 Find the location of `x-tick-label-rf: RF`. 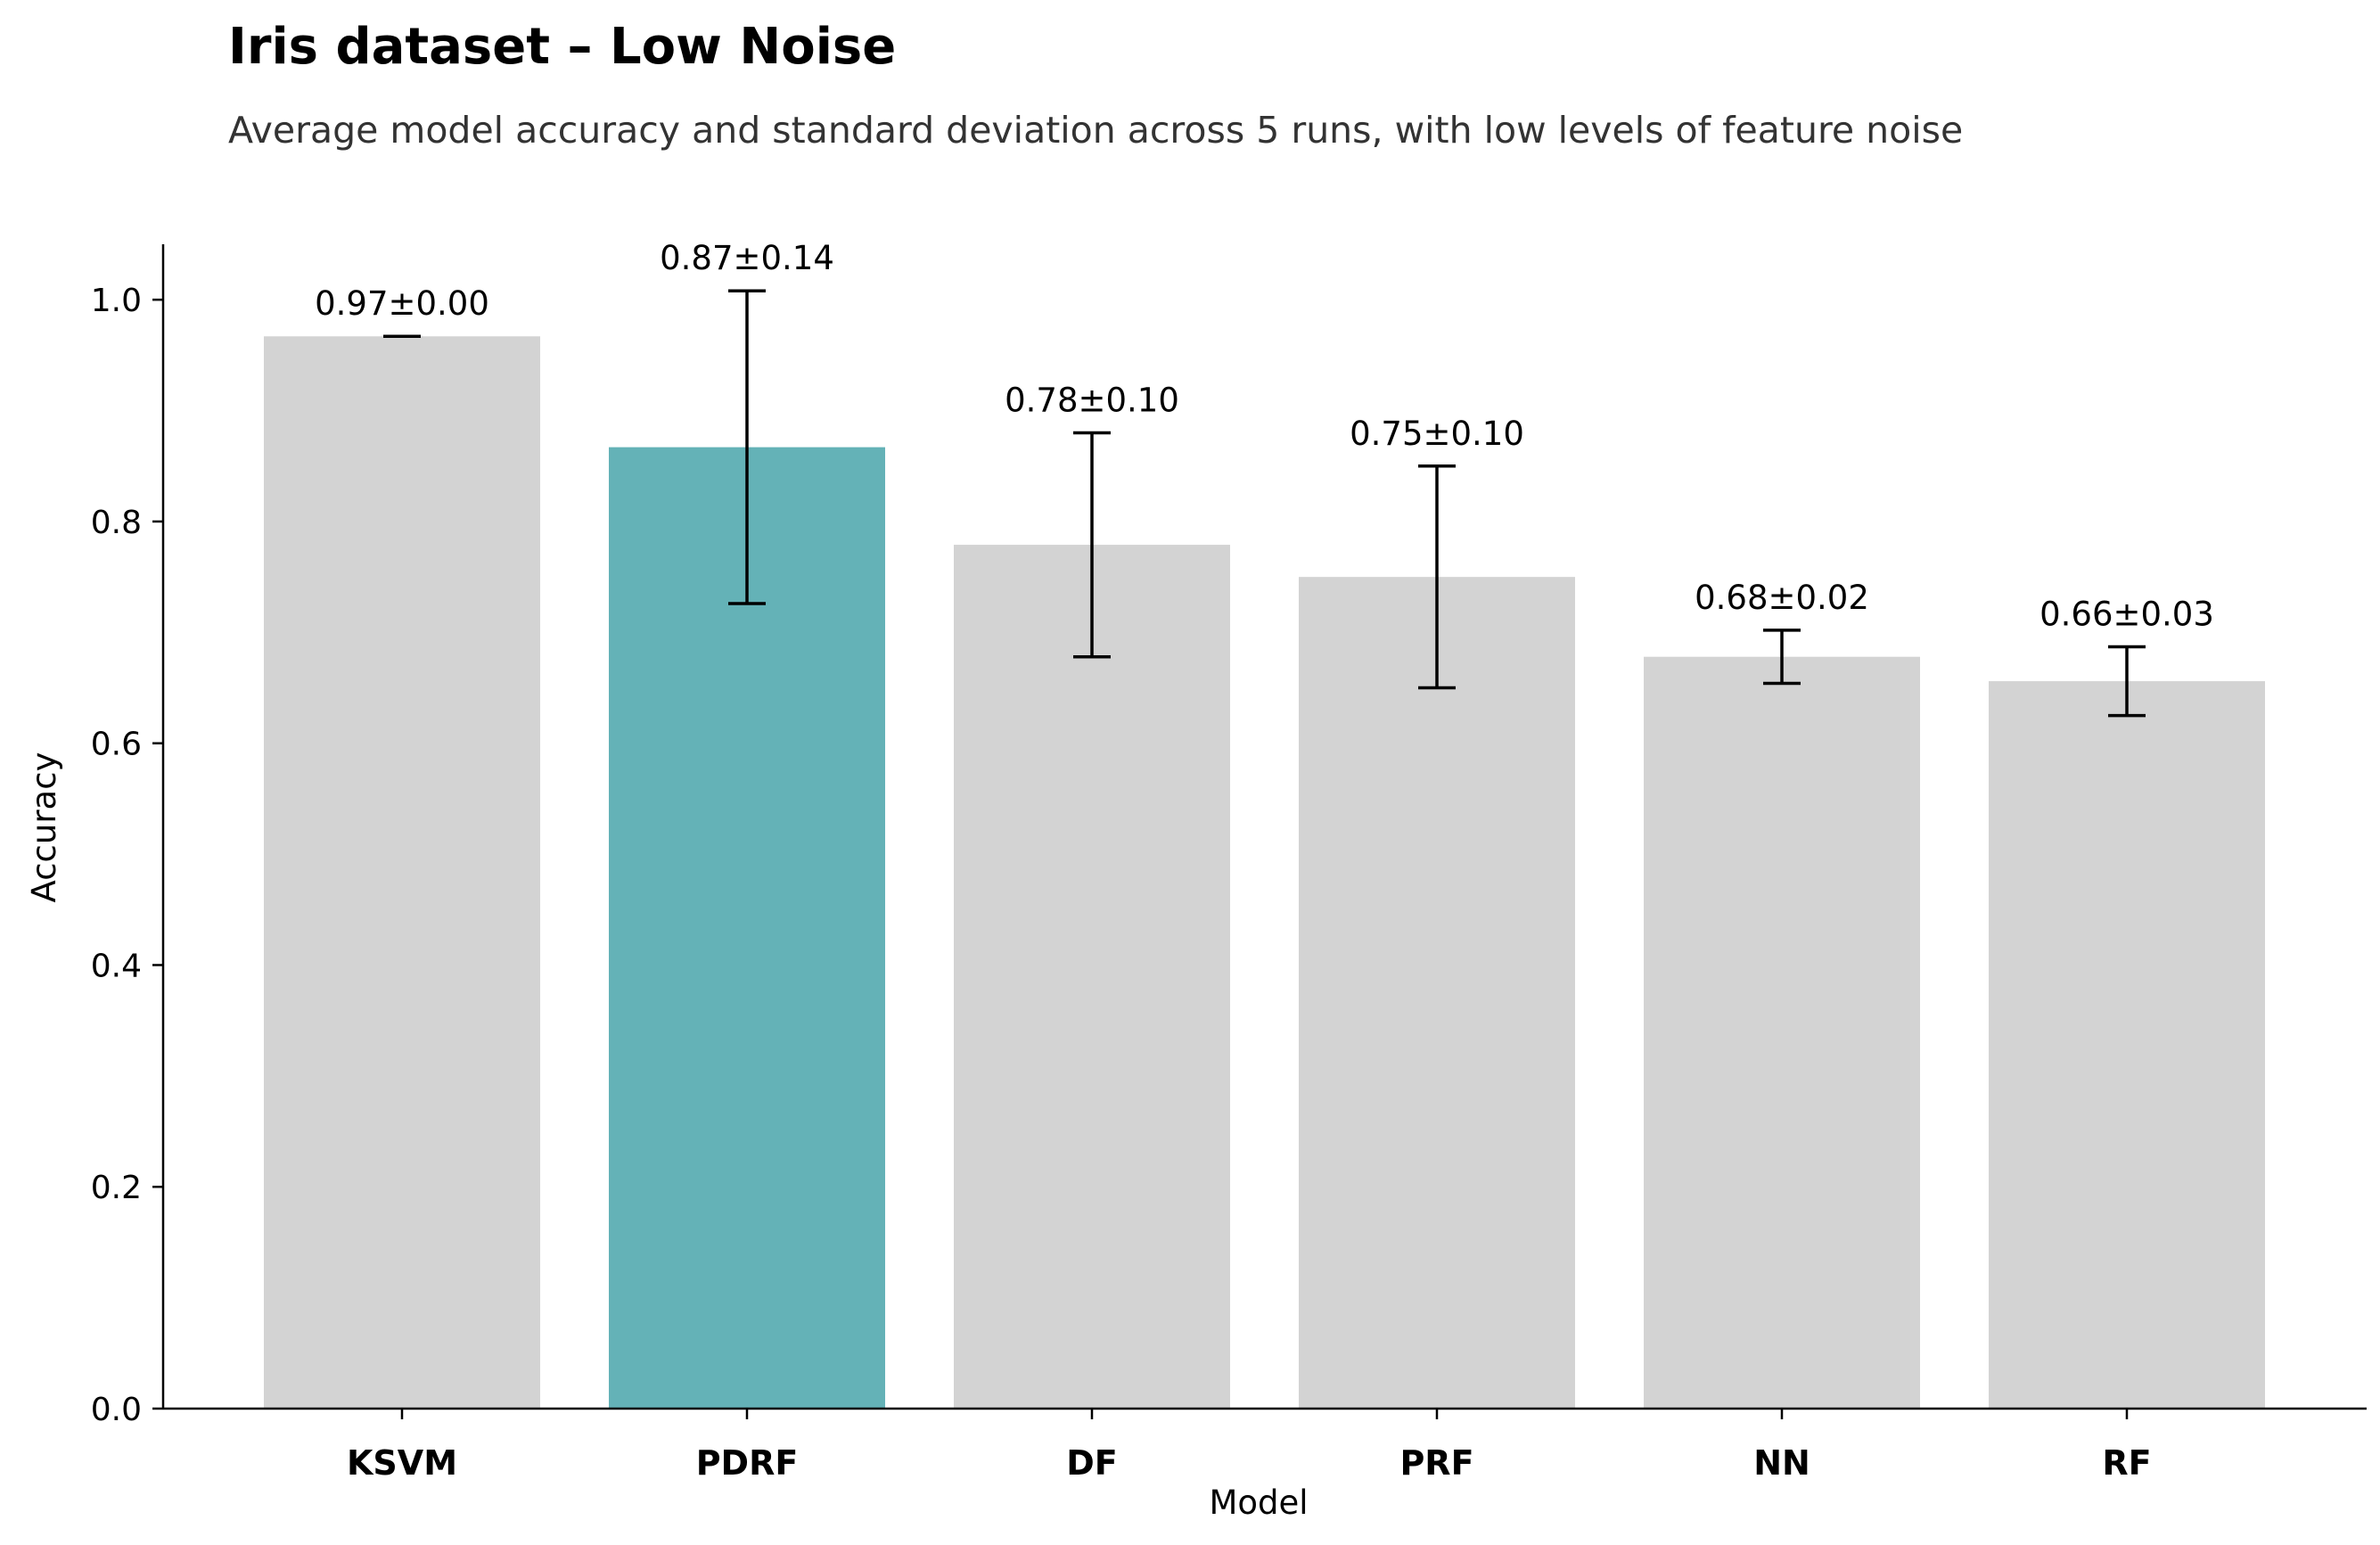

x-tick-label-rf: RF is located at coordinates (2126, 1463).